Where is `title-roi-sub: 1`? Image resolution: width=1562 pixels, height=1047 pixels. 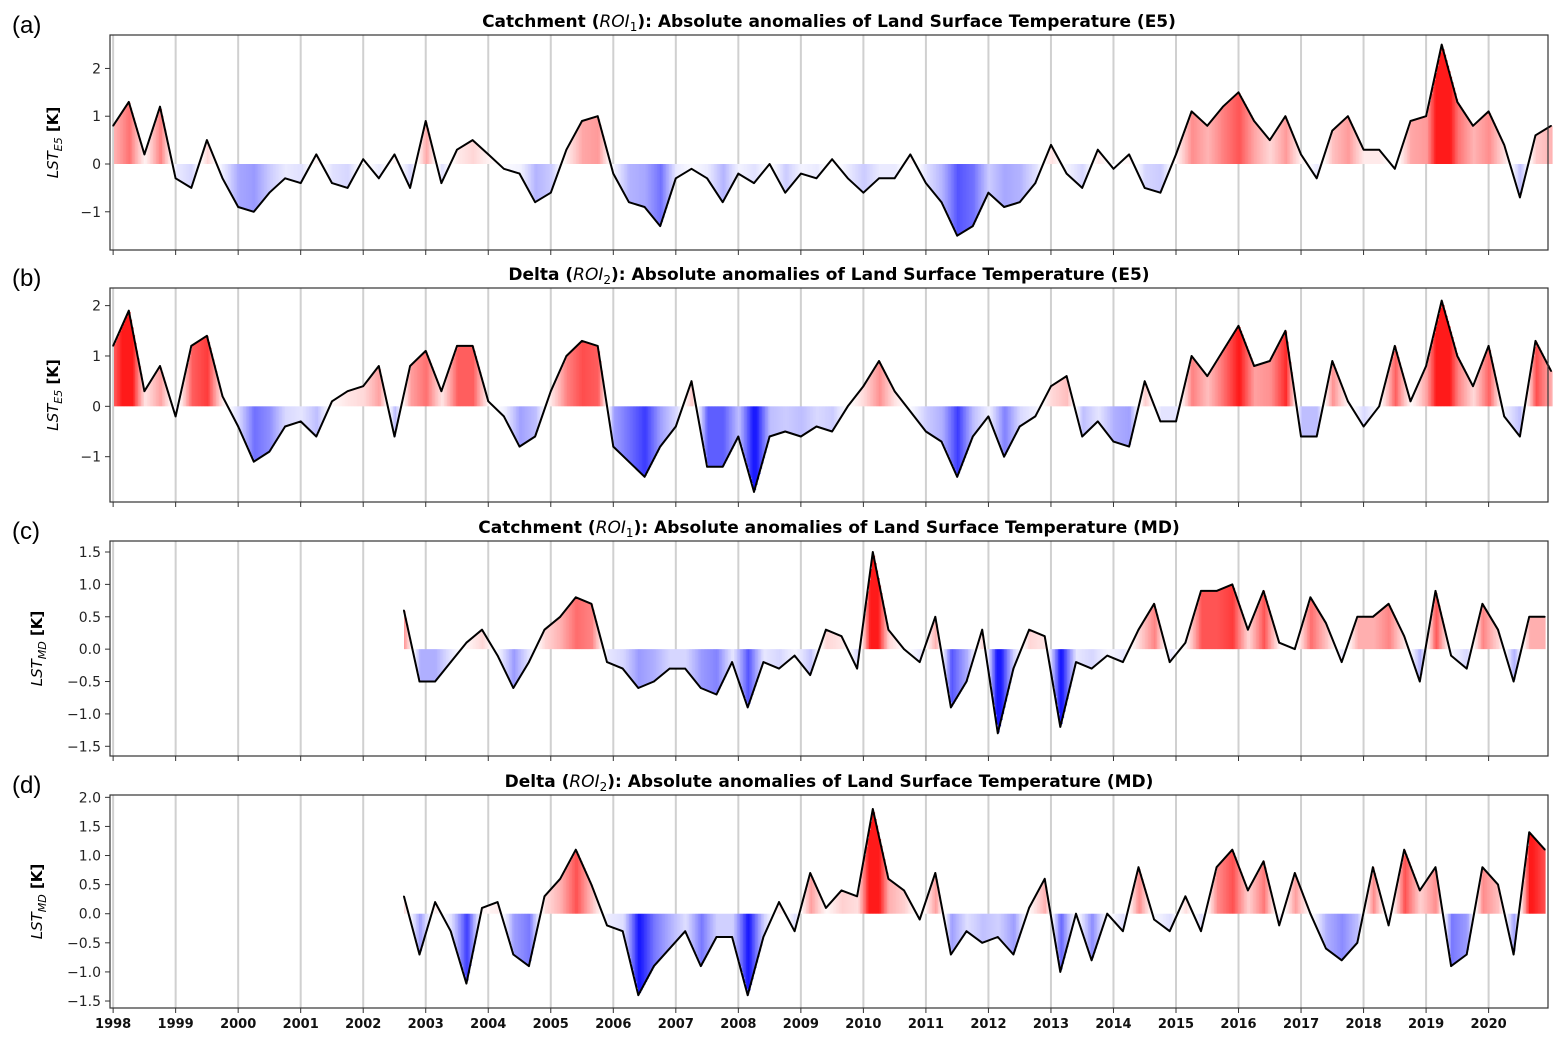 title-roi-sub: 1 is located at coordinates (630, 533).